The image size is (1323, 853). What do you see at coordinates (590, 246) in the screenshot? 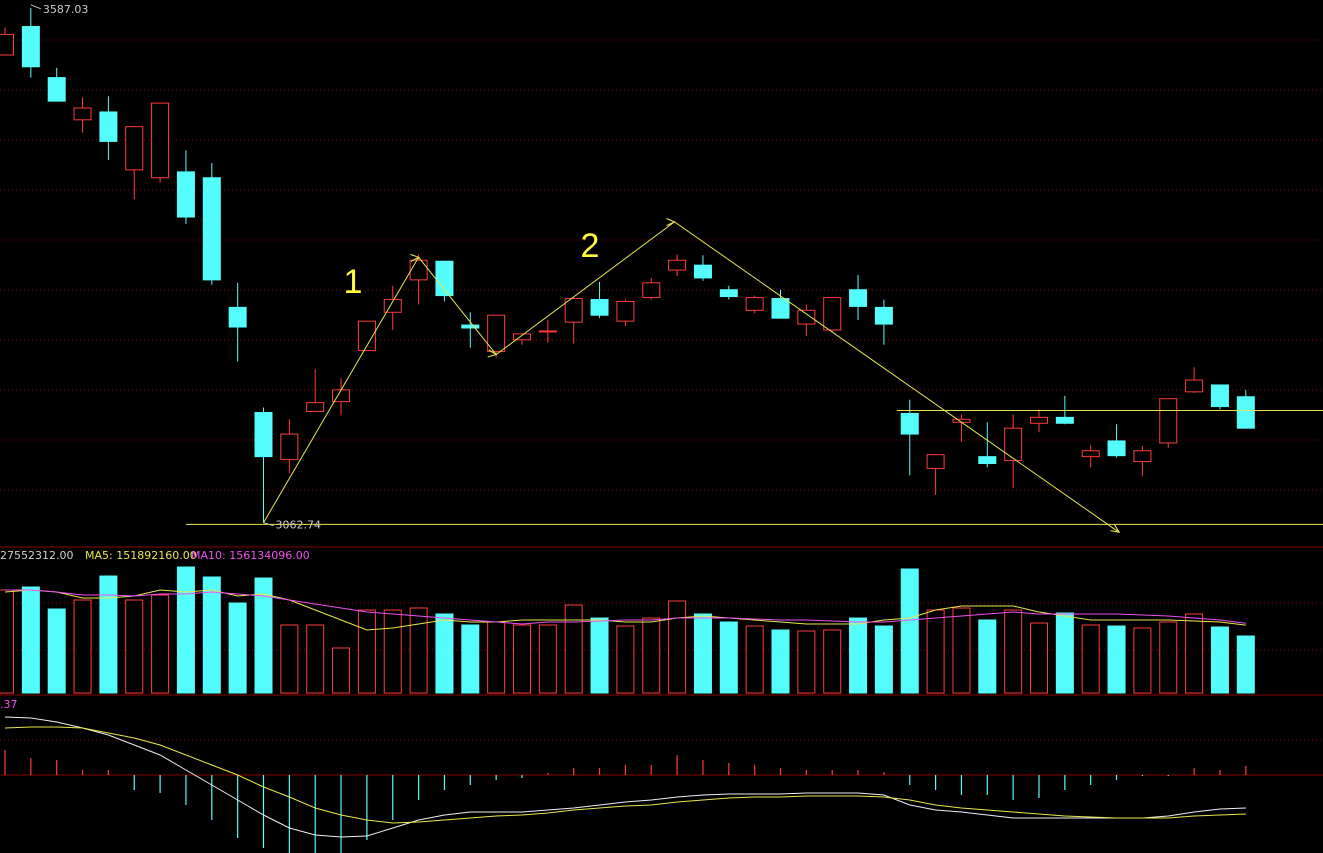
I see `annotation: 2` at bounding box center [590, 246].